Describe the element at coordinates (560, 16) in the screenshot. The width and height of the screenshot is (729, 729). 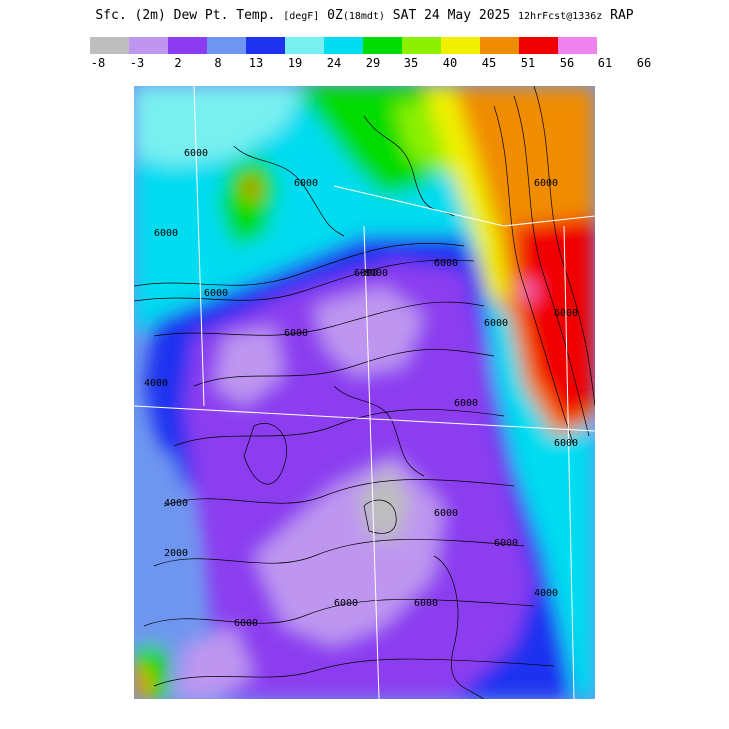
I see `title-run: 12hrFcst@1336z` at that location.